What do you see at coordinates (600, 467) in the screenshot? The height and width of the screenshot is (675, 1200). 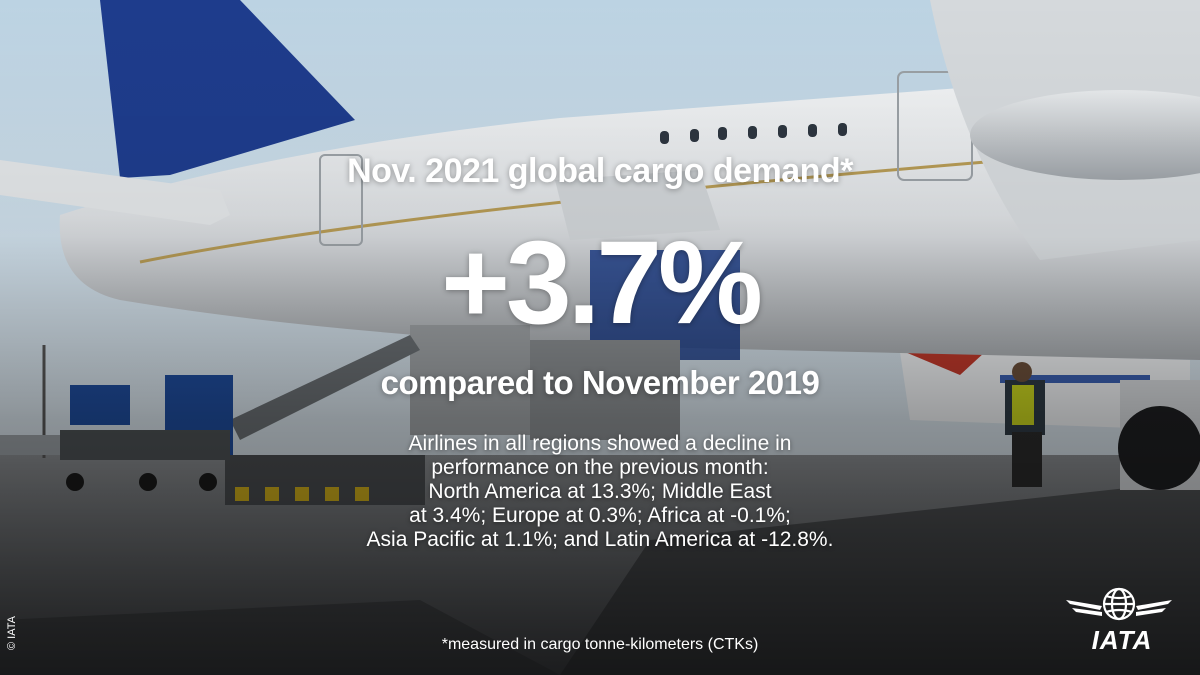 I see `summary-line: performance on the previous month:` at bounding box center [600, 467].